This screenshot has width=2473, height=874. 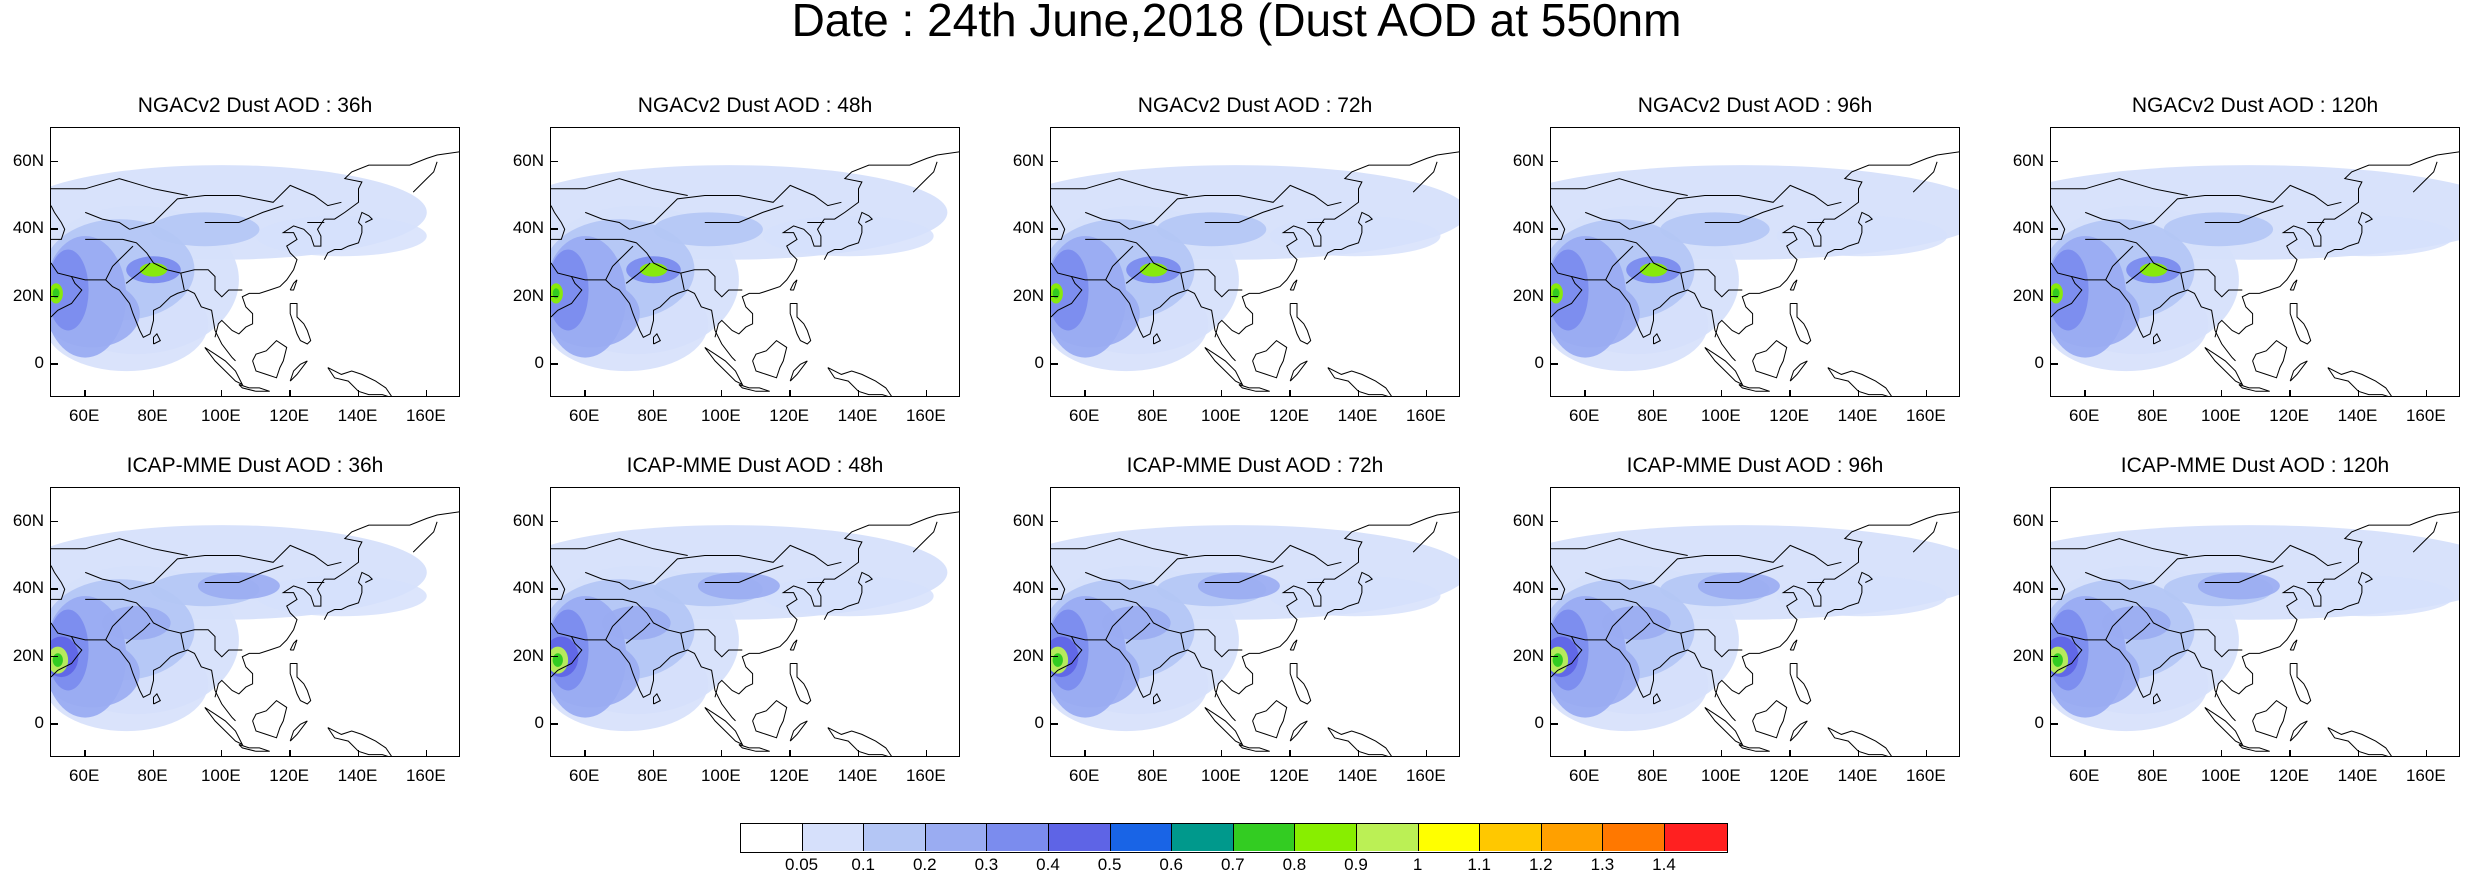 What do you see at coordinates (1356, 864) in the screenshot?
I see `colorbar-label: 0.9` at bounding box center [1356, 864].